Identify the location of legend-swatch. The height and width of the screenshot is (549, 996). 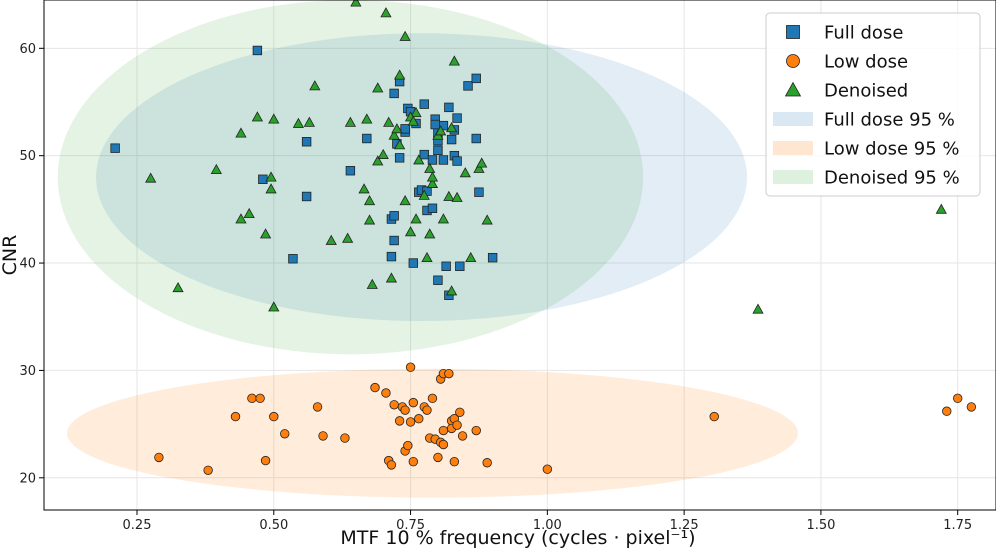
(793, 148).